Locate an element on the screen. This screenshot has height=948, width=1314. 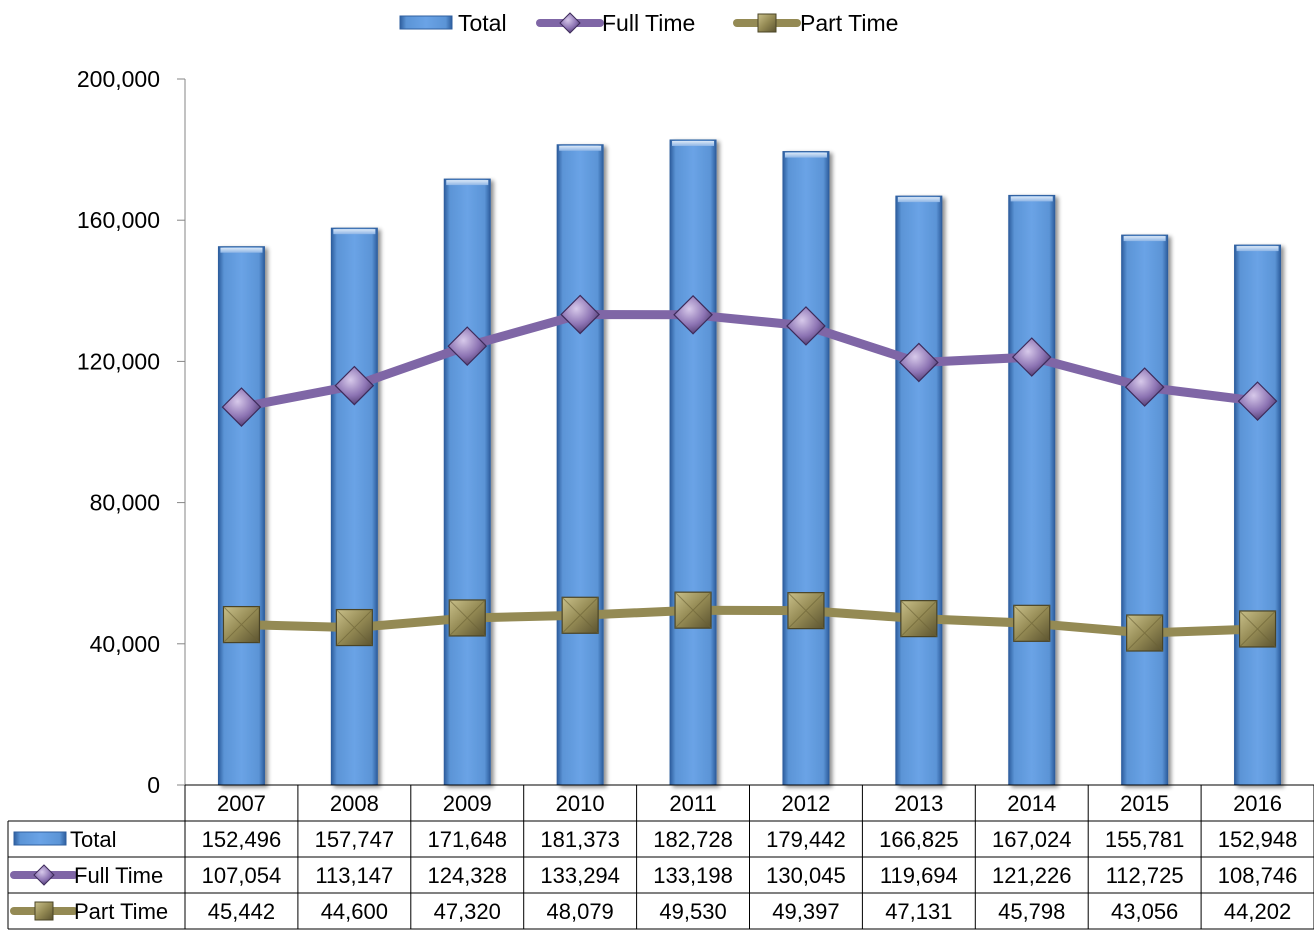
table-cell-value: 130,045 is located at coordinates (806, 875).